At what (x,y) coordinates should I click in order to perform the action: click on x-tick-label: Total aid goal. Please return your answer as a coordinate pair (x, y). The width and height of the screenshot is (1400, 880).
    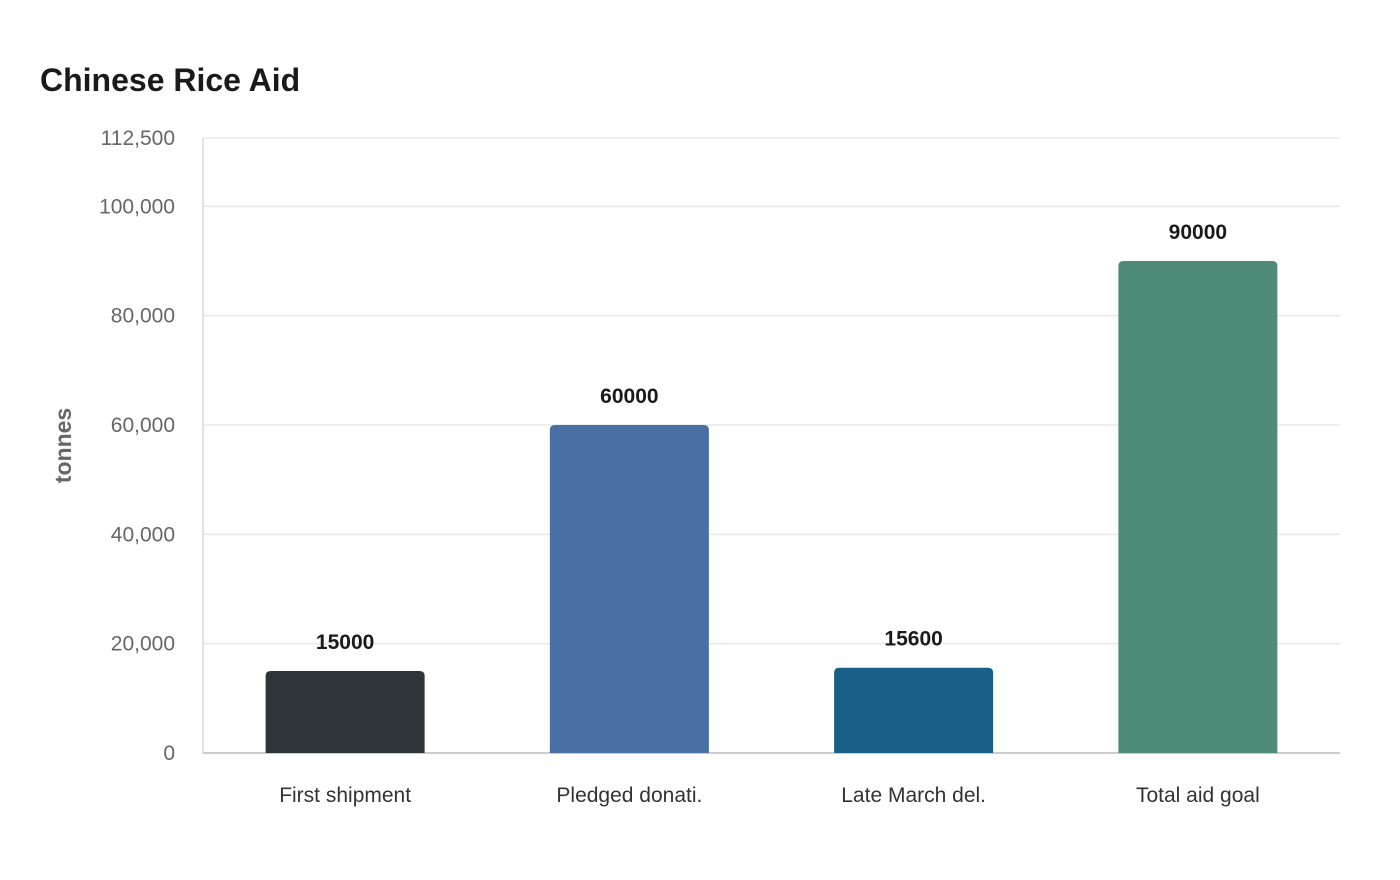
    Looking at the image, I should click on (1198, 795).